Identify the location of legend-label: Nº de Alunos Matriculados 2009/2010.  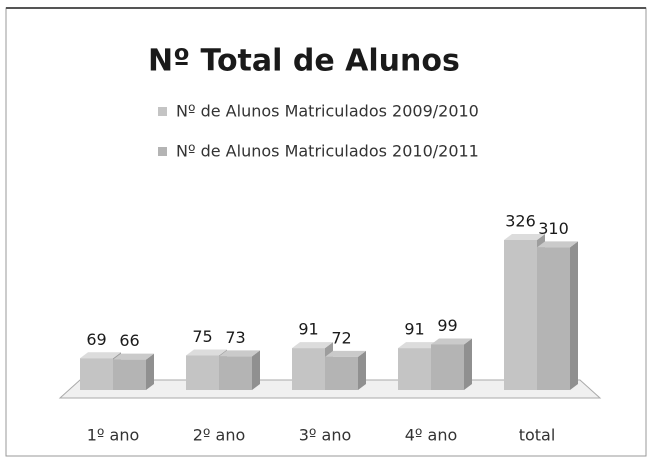
(327, 111).